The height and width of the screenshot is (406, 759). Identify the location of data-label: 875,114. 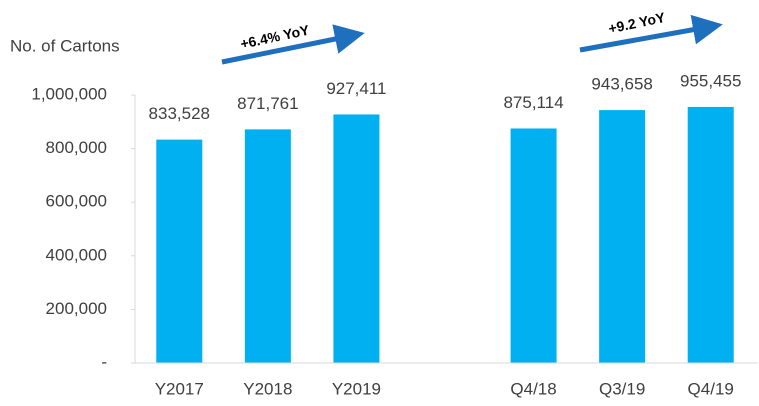
(533, 102).